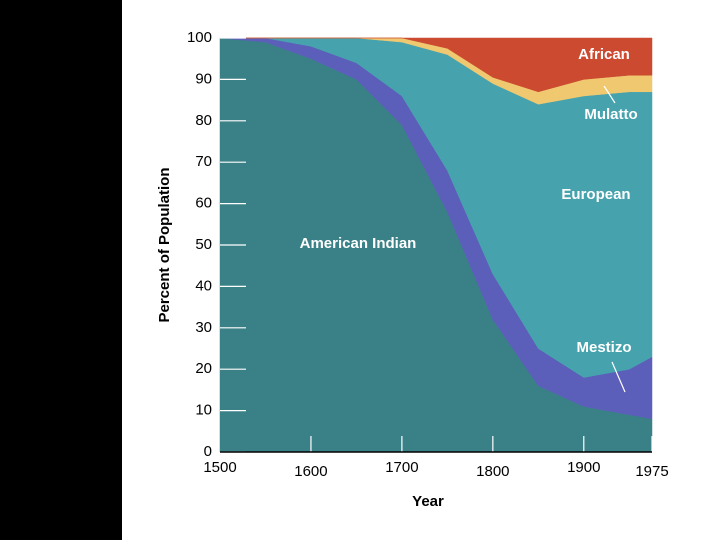 The width and height of the screenshot is (720, 545). What do you see at coordinates (203, 161) in the screenshot?
I see `y-tick-label: 70` at bounding box center [203, 161].